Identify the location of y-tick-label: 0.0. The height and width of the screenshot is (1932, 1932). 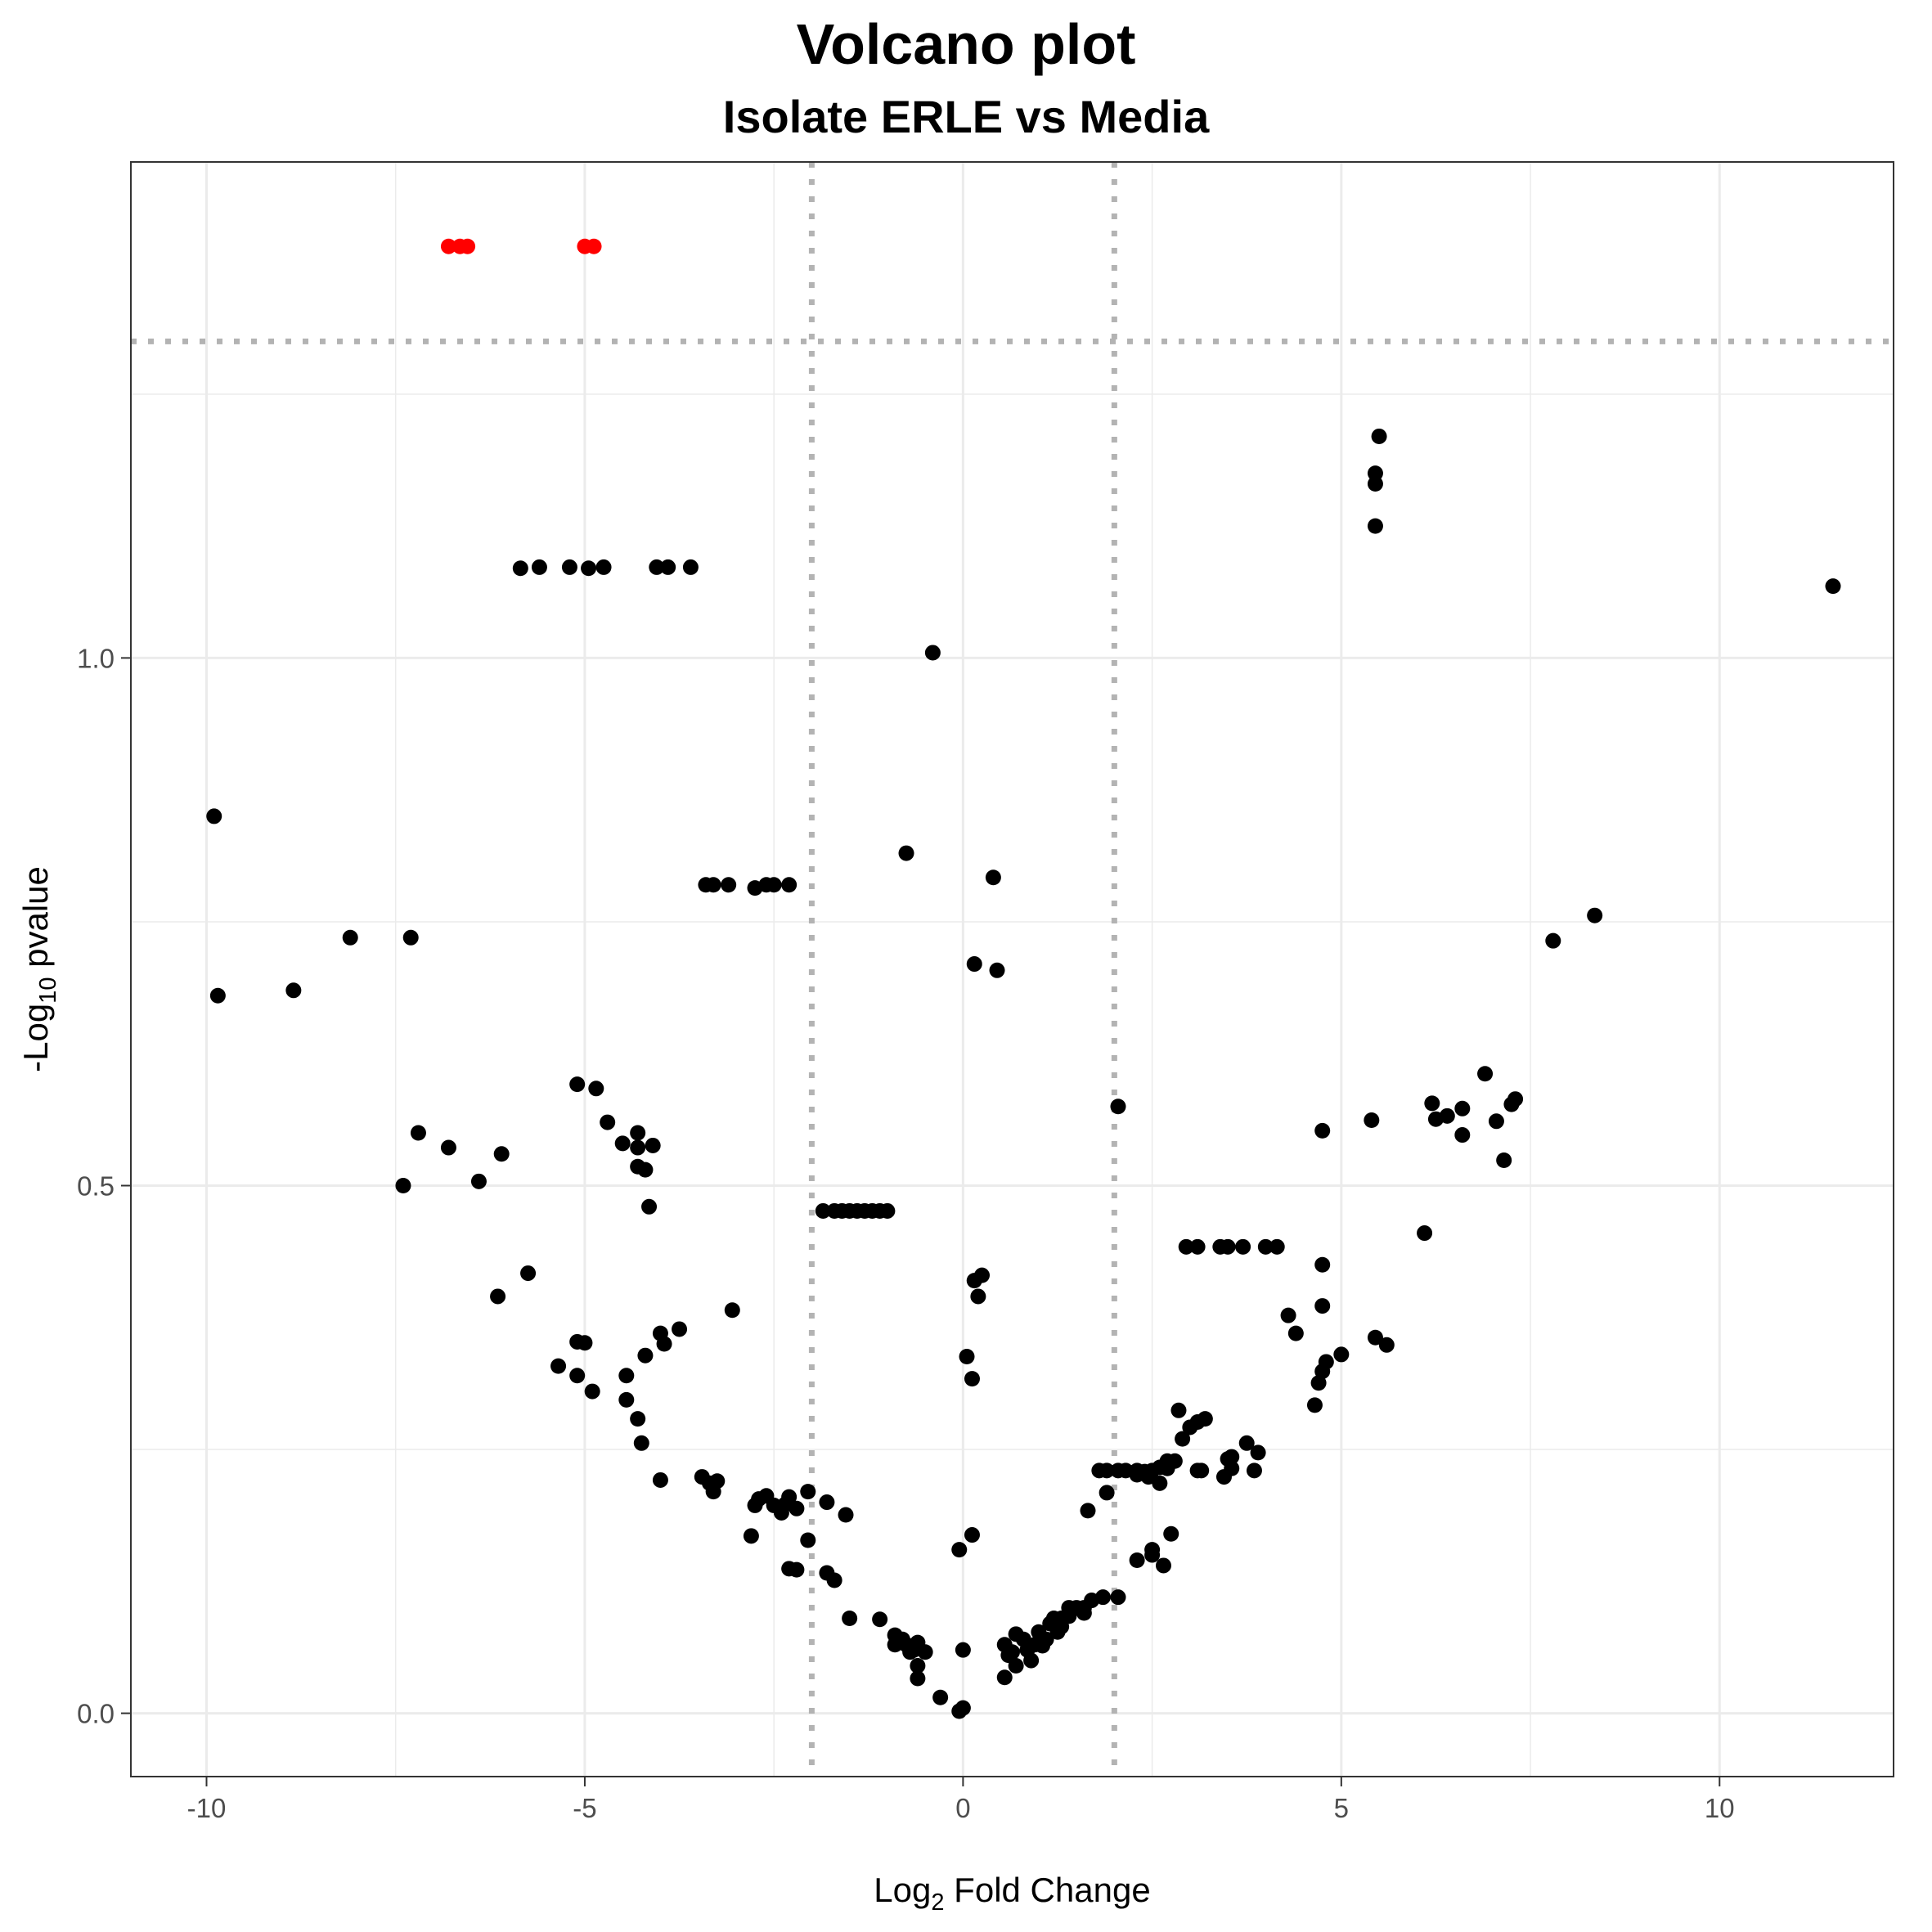
(96, 1714).